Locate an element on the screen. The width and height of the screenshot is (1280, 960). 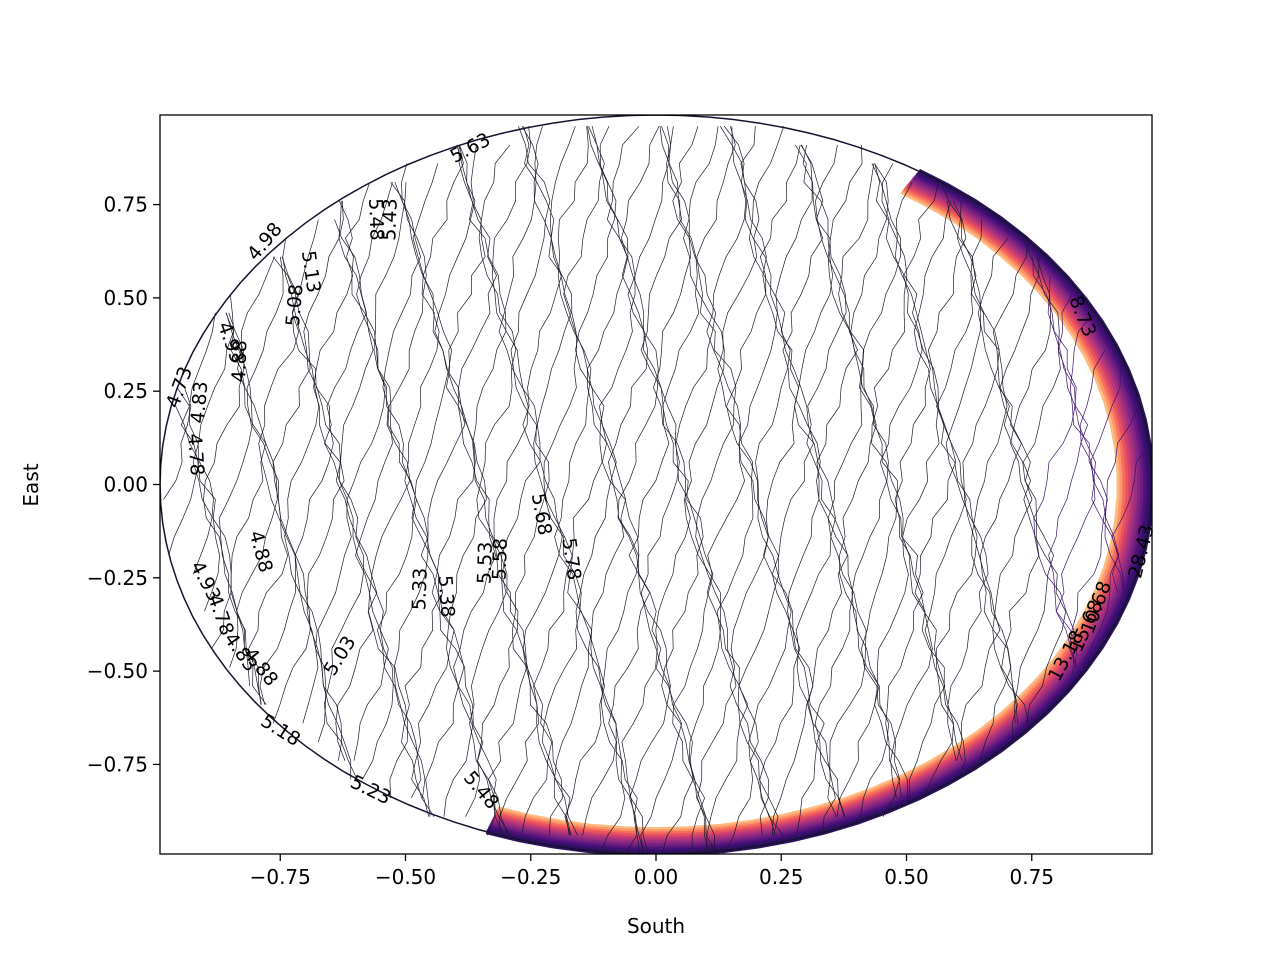
contour-label: 4.88 is located at coordinates (239, 361).